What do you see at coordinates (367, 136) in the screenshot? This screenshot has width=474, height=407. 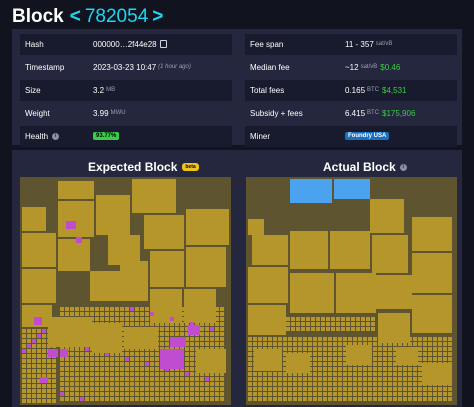 I see `miner-badge: Foundry USA` at bounding box center [367, 136].